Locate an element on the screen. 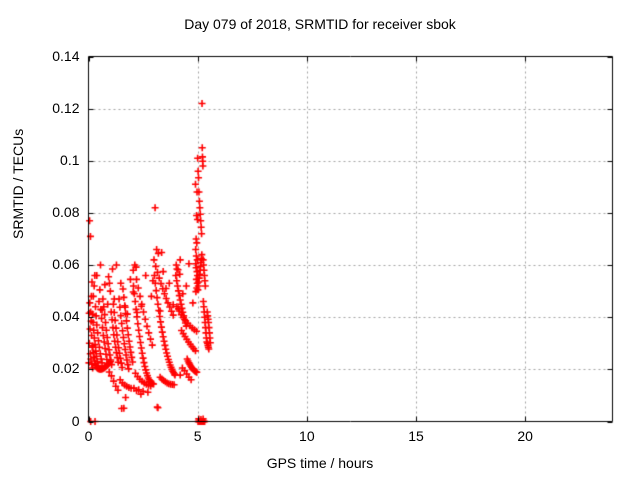 The image size is (640, 480). y-tick-label: 0.08 is located at coordinates (66, 211).